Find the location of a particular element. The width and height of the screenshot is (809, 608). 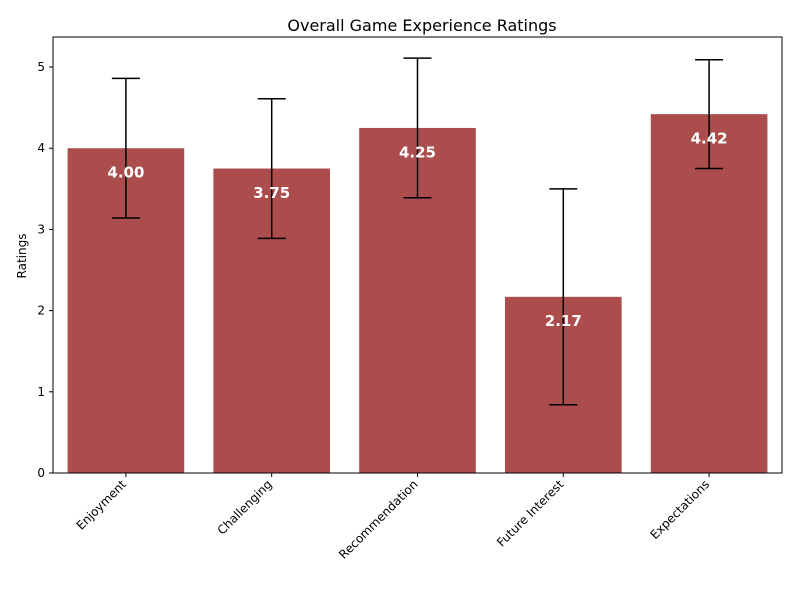

value-label-1: 3.75 is located at coordinates (271, 193).